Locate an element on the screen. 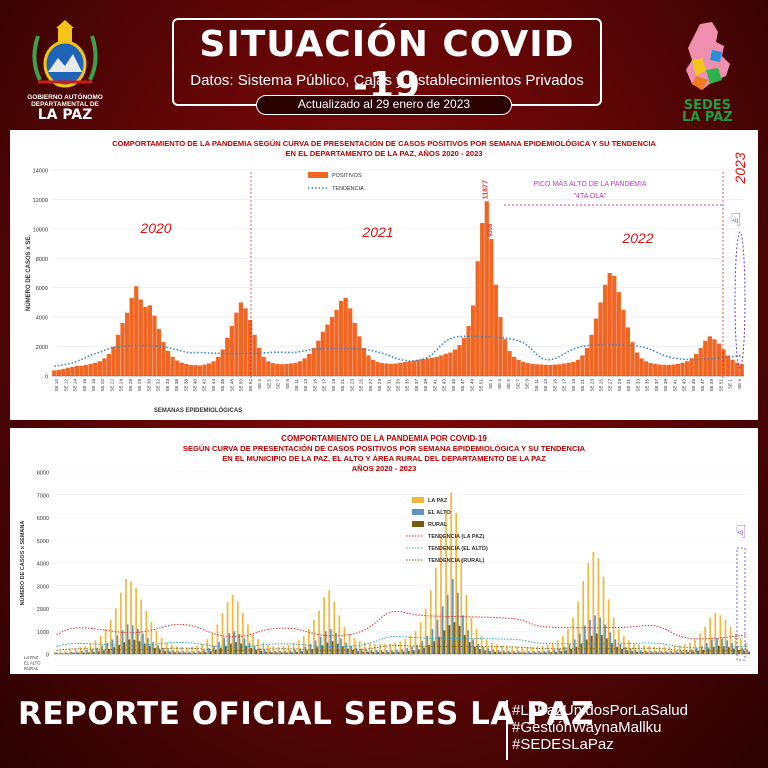 Image resolution: width=768 pixels, height=768 pixels. x-tick-label: SE 24 is located at coordinates (121, 385).